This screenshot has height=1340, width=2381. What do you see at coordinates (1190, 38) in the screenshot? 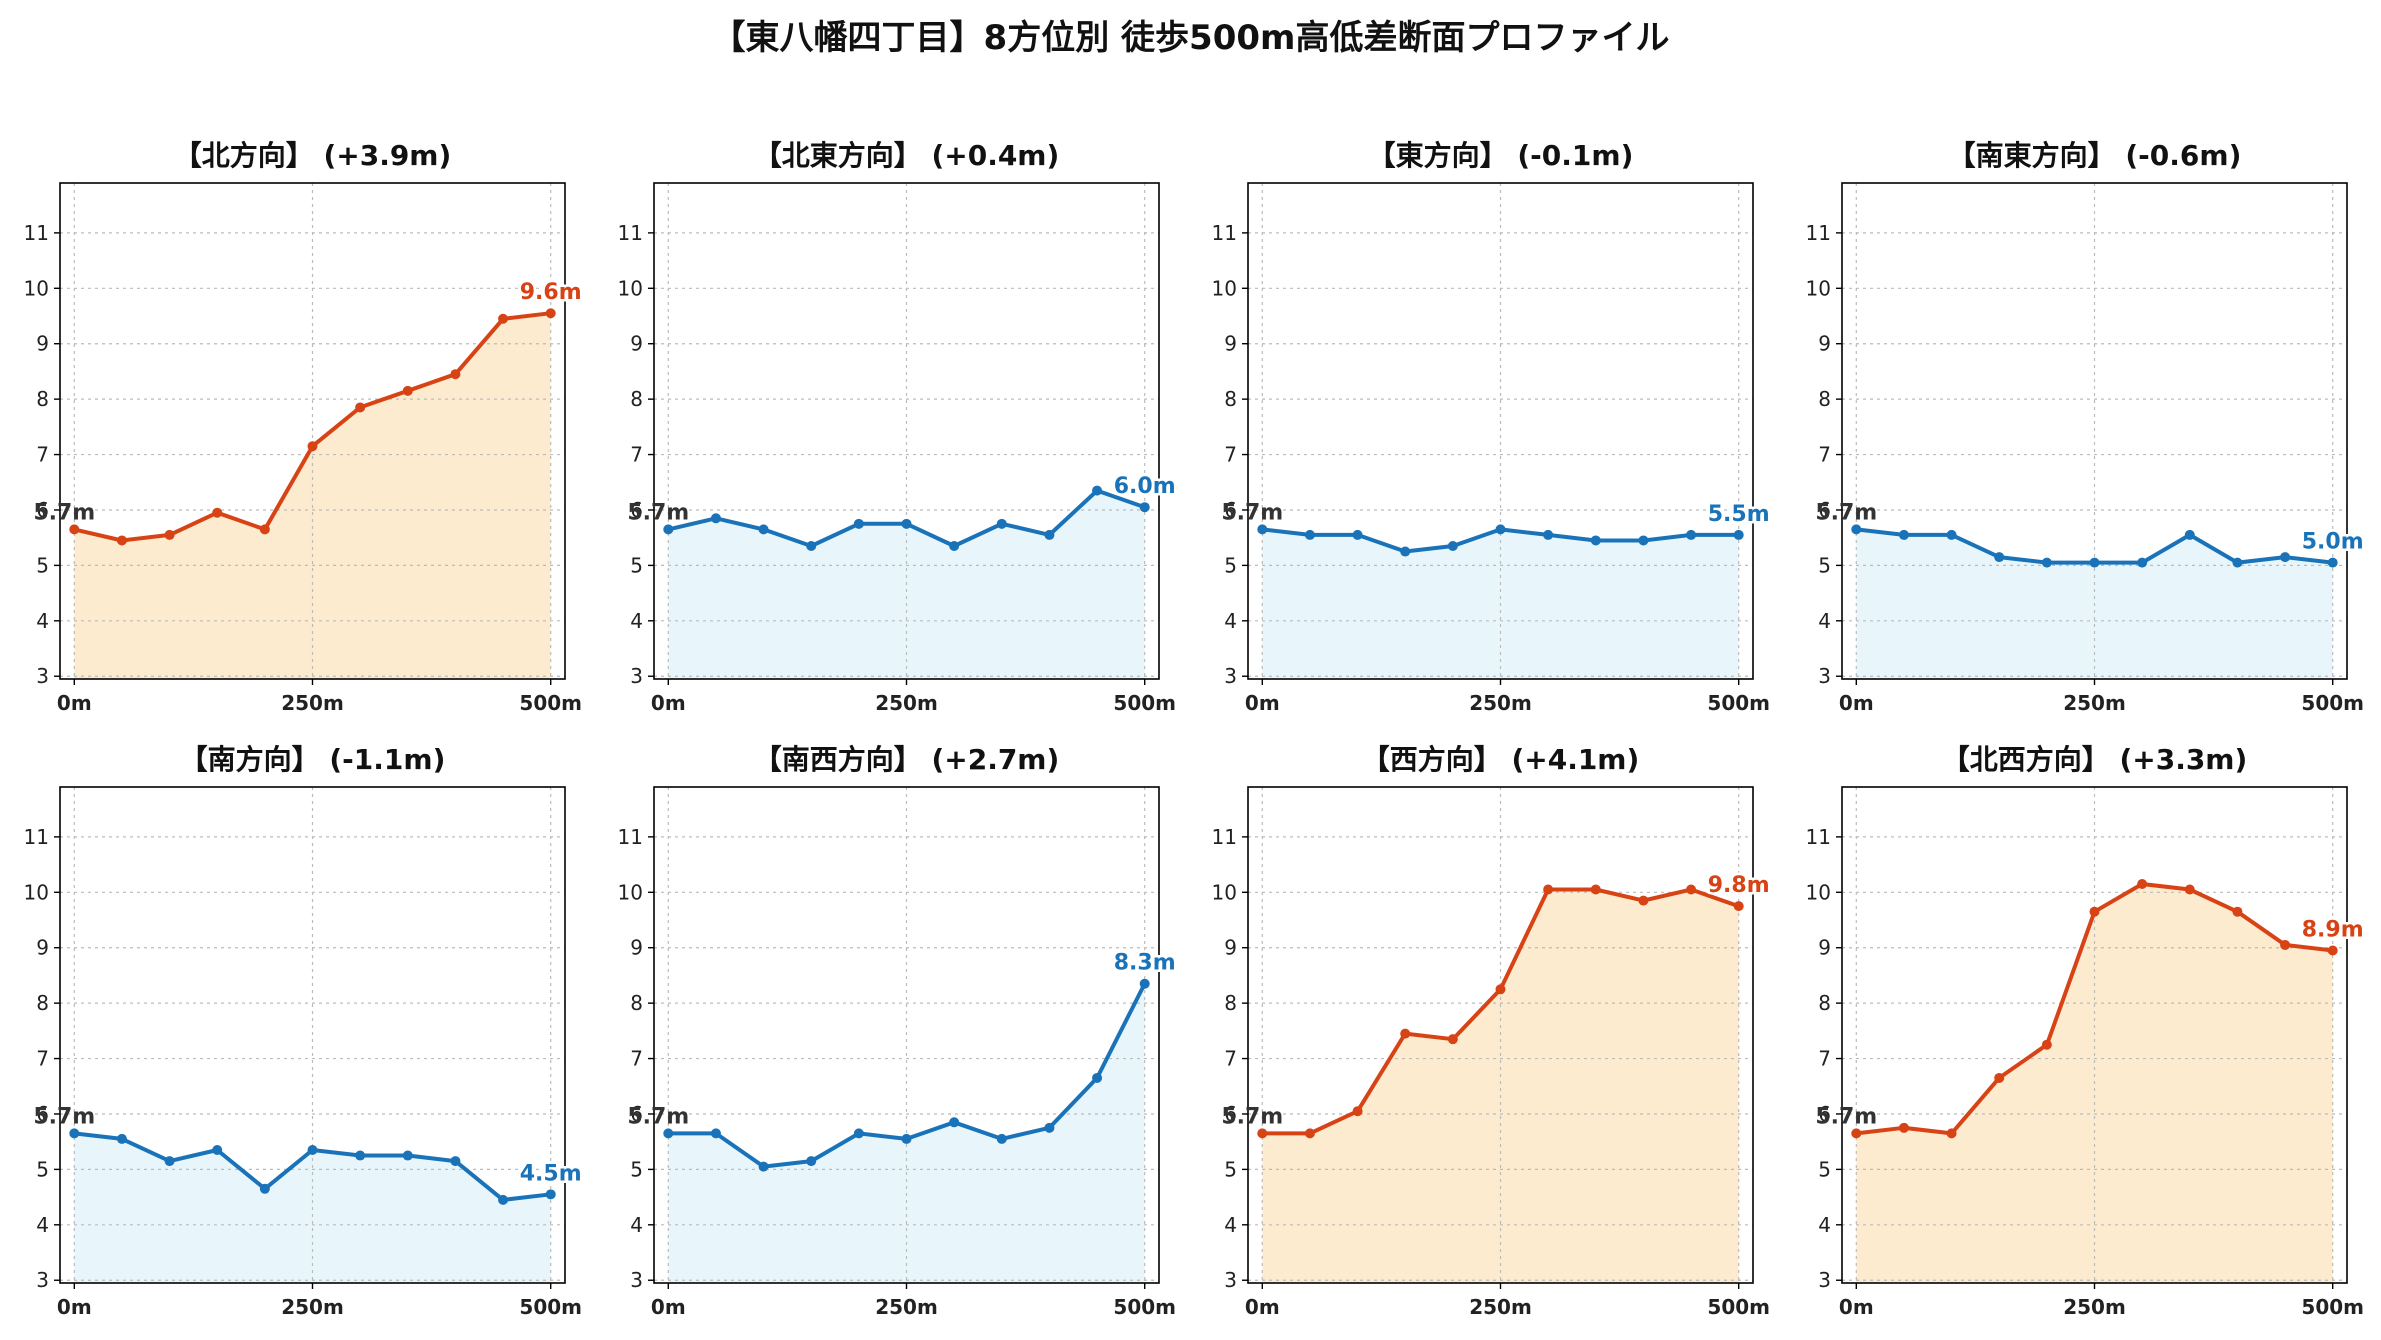
I see `page-title: 【東八幡四丁目】8方位別 徒歩500m高低差断面プロファイル` at bounding box center [1190, 38].